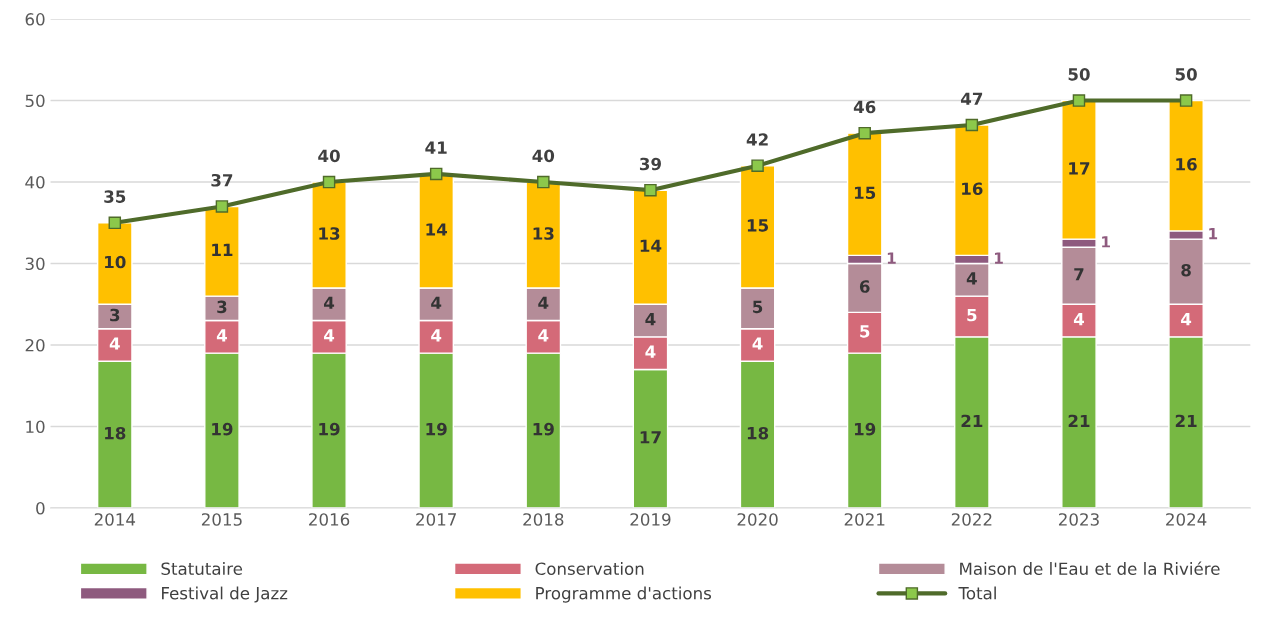 The image size is (1263, 635). What do you see at coordinates (971, 98) in the screenshot?
I see `data-label: 47` at bounding box center [971, 98].